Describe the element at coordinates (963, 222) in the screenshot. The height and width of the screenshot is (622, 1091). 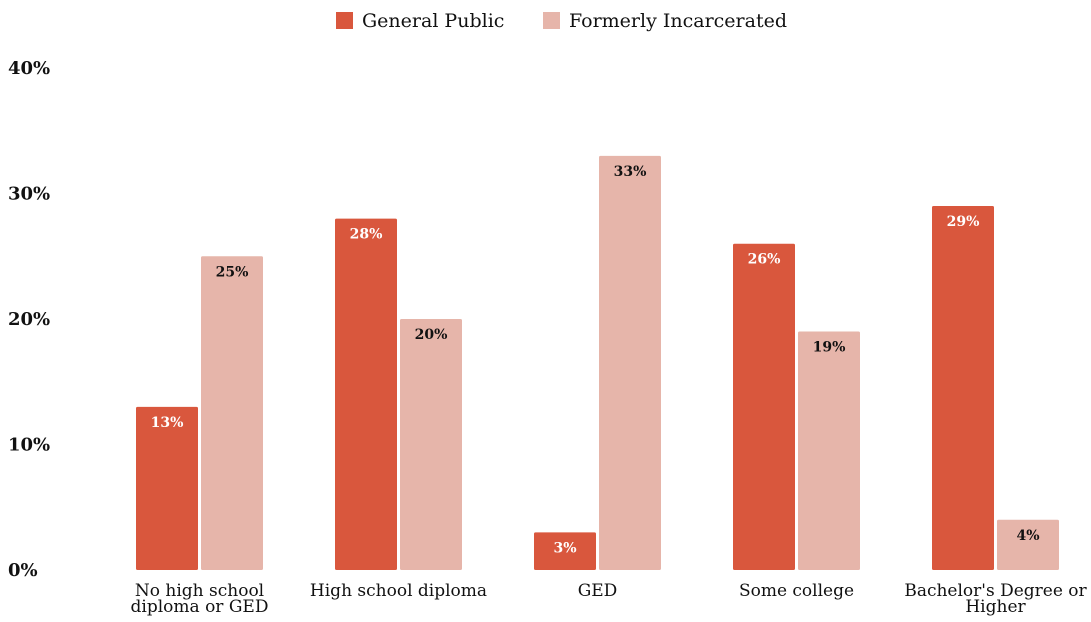
I see `data-label: 29%` at that location.